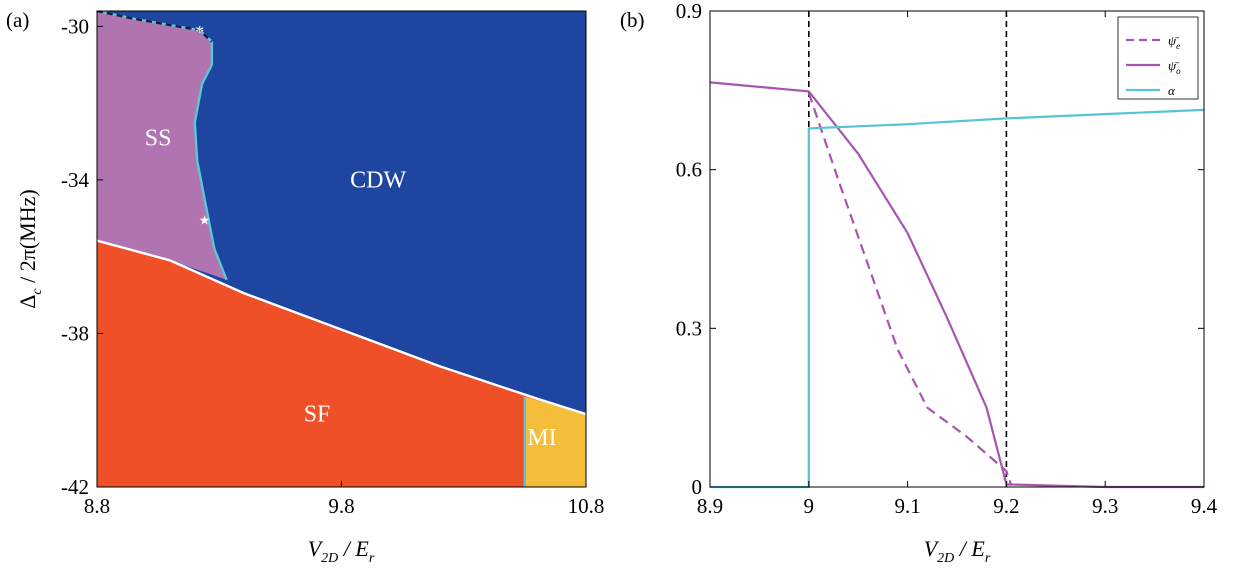 Image resolution: width=1239 pixels, height=568 pixels. Describe the element at coordinates (1006, 506) in the screenshot. I see `x-tick-label: 9.2` at that location.